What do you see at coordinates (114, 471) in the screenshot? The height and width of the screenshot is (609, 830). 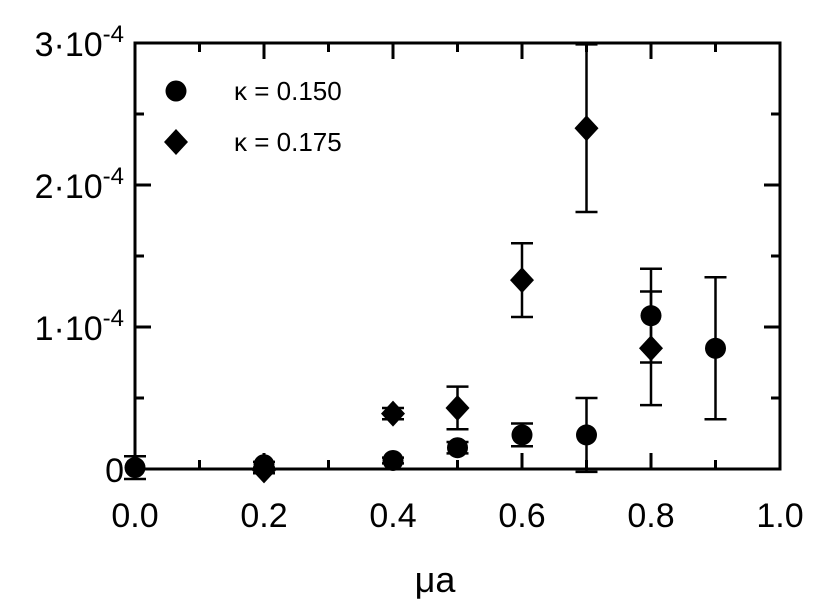 I see `y-tick-label: 0` at bounding box center [114, 471].